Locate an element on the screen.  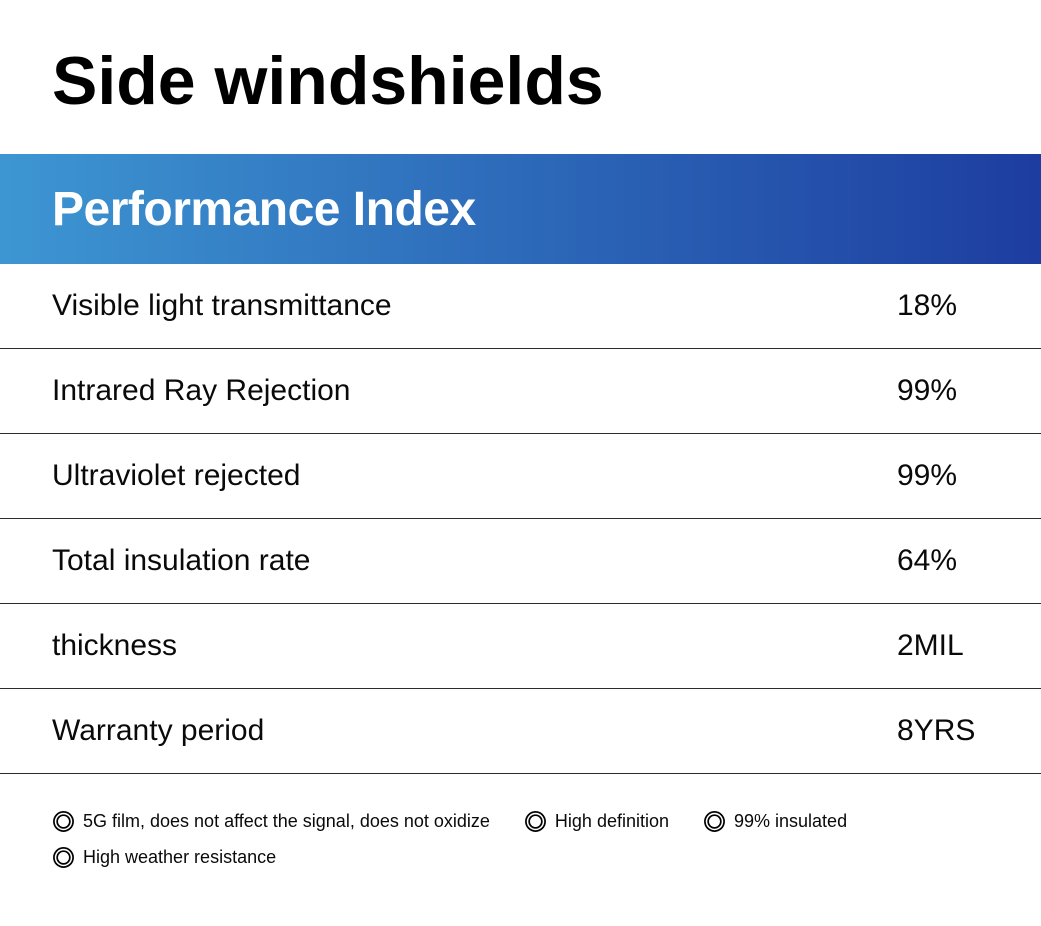
table-row: Total insulation rate 64% is located at coordinates (520, 562).